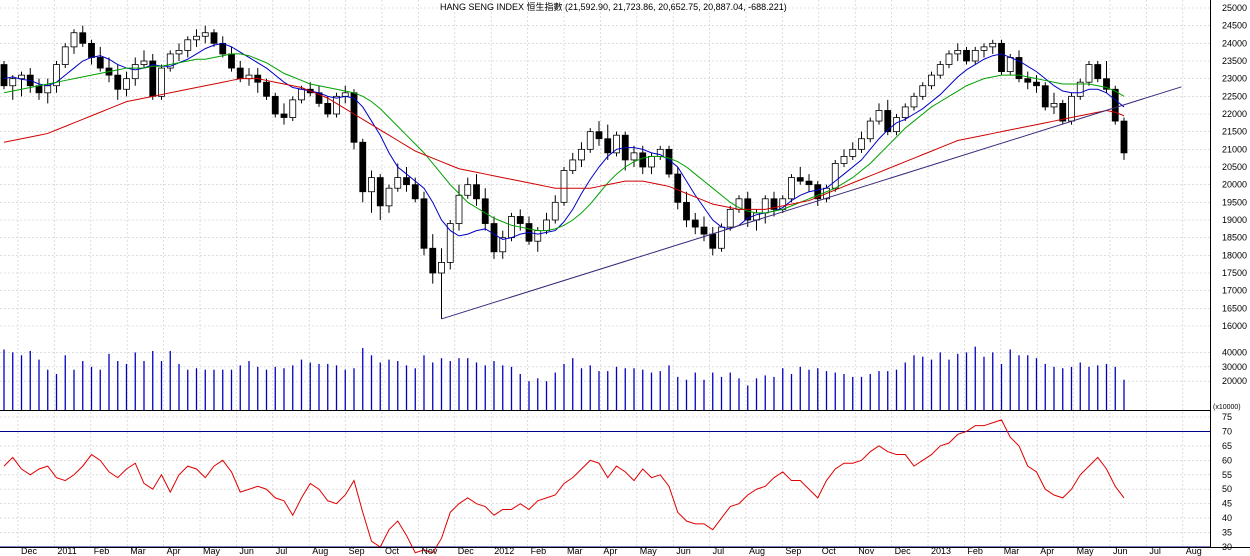 Image resolution: width=1250 pixels, height=556 pixels. What do you see at coordinates (1234, 132) in the screenshot?
I see `price-tick-label: 21500` at bounding box center [1234, 132].